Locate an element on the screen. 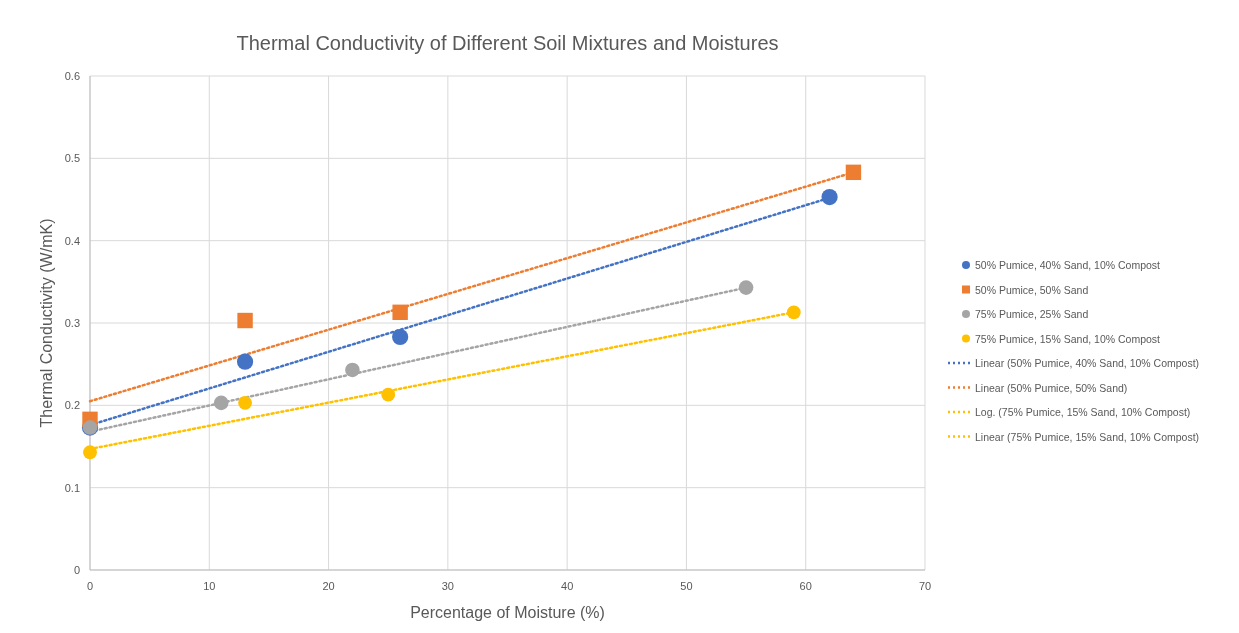  legend-label: Log. (75% Pumice, 15% Sand, 10% Compost) is located at coordinates (1083, 412).